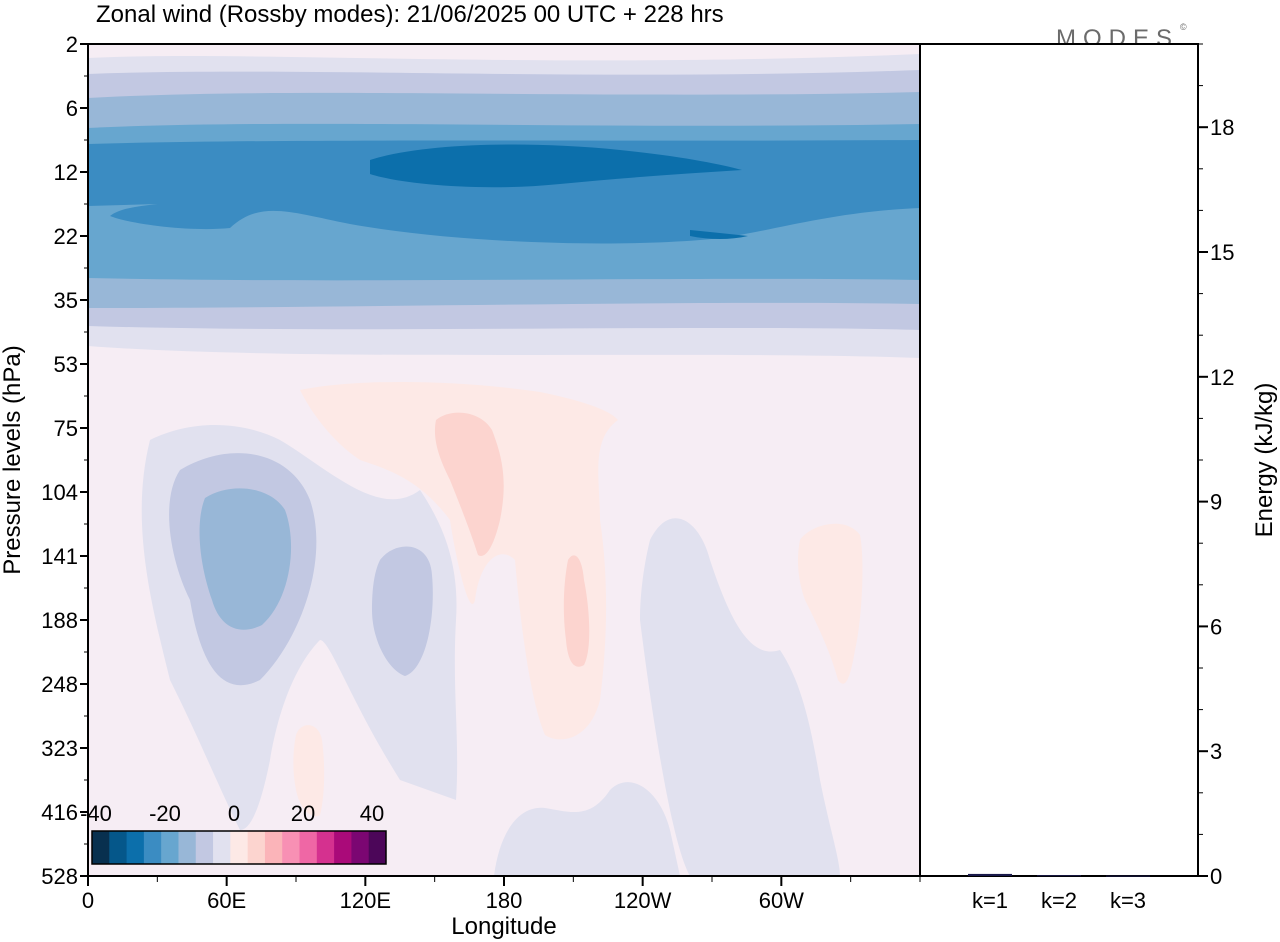 This screenshot has width=1280, height=942. I want to click on pressure-tick-label: 75, so click(66, 428).